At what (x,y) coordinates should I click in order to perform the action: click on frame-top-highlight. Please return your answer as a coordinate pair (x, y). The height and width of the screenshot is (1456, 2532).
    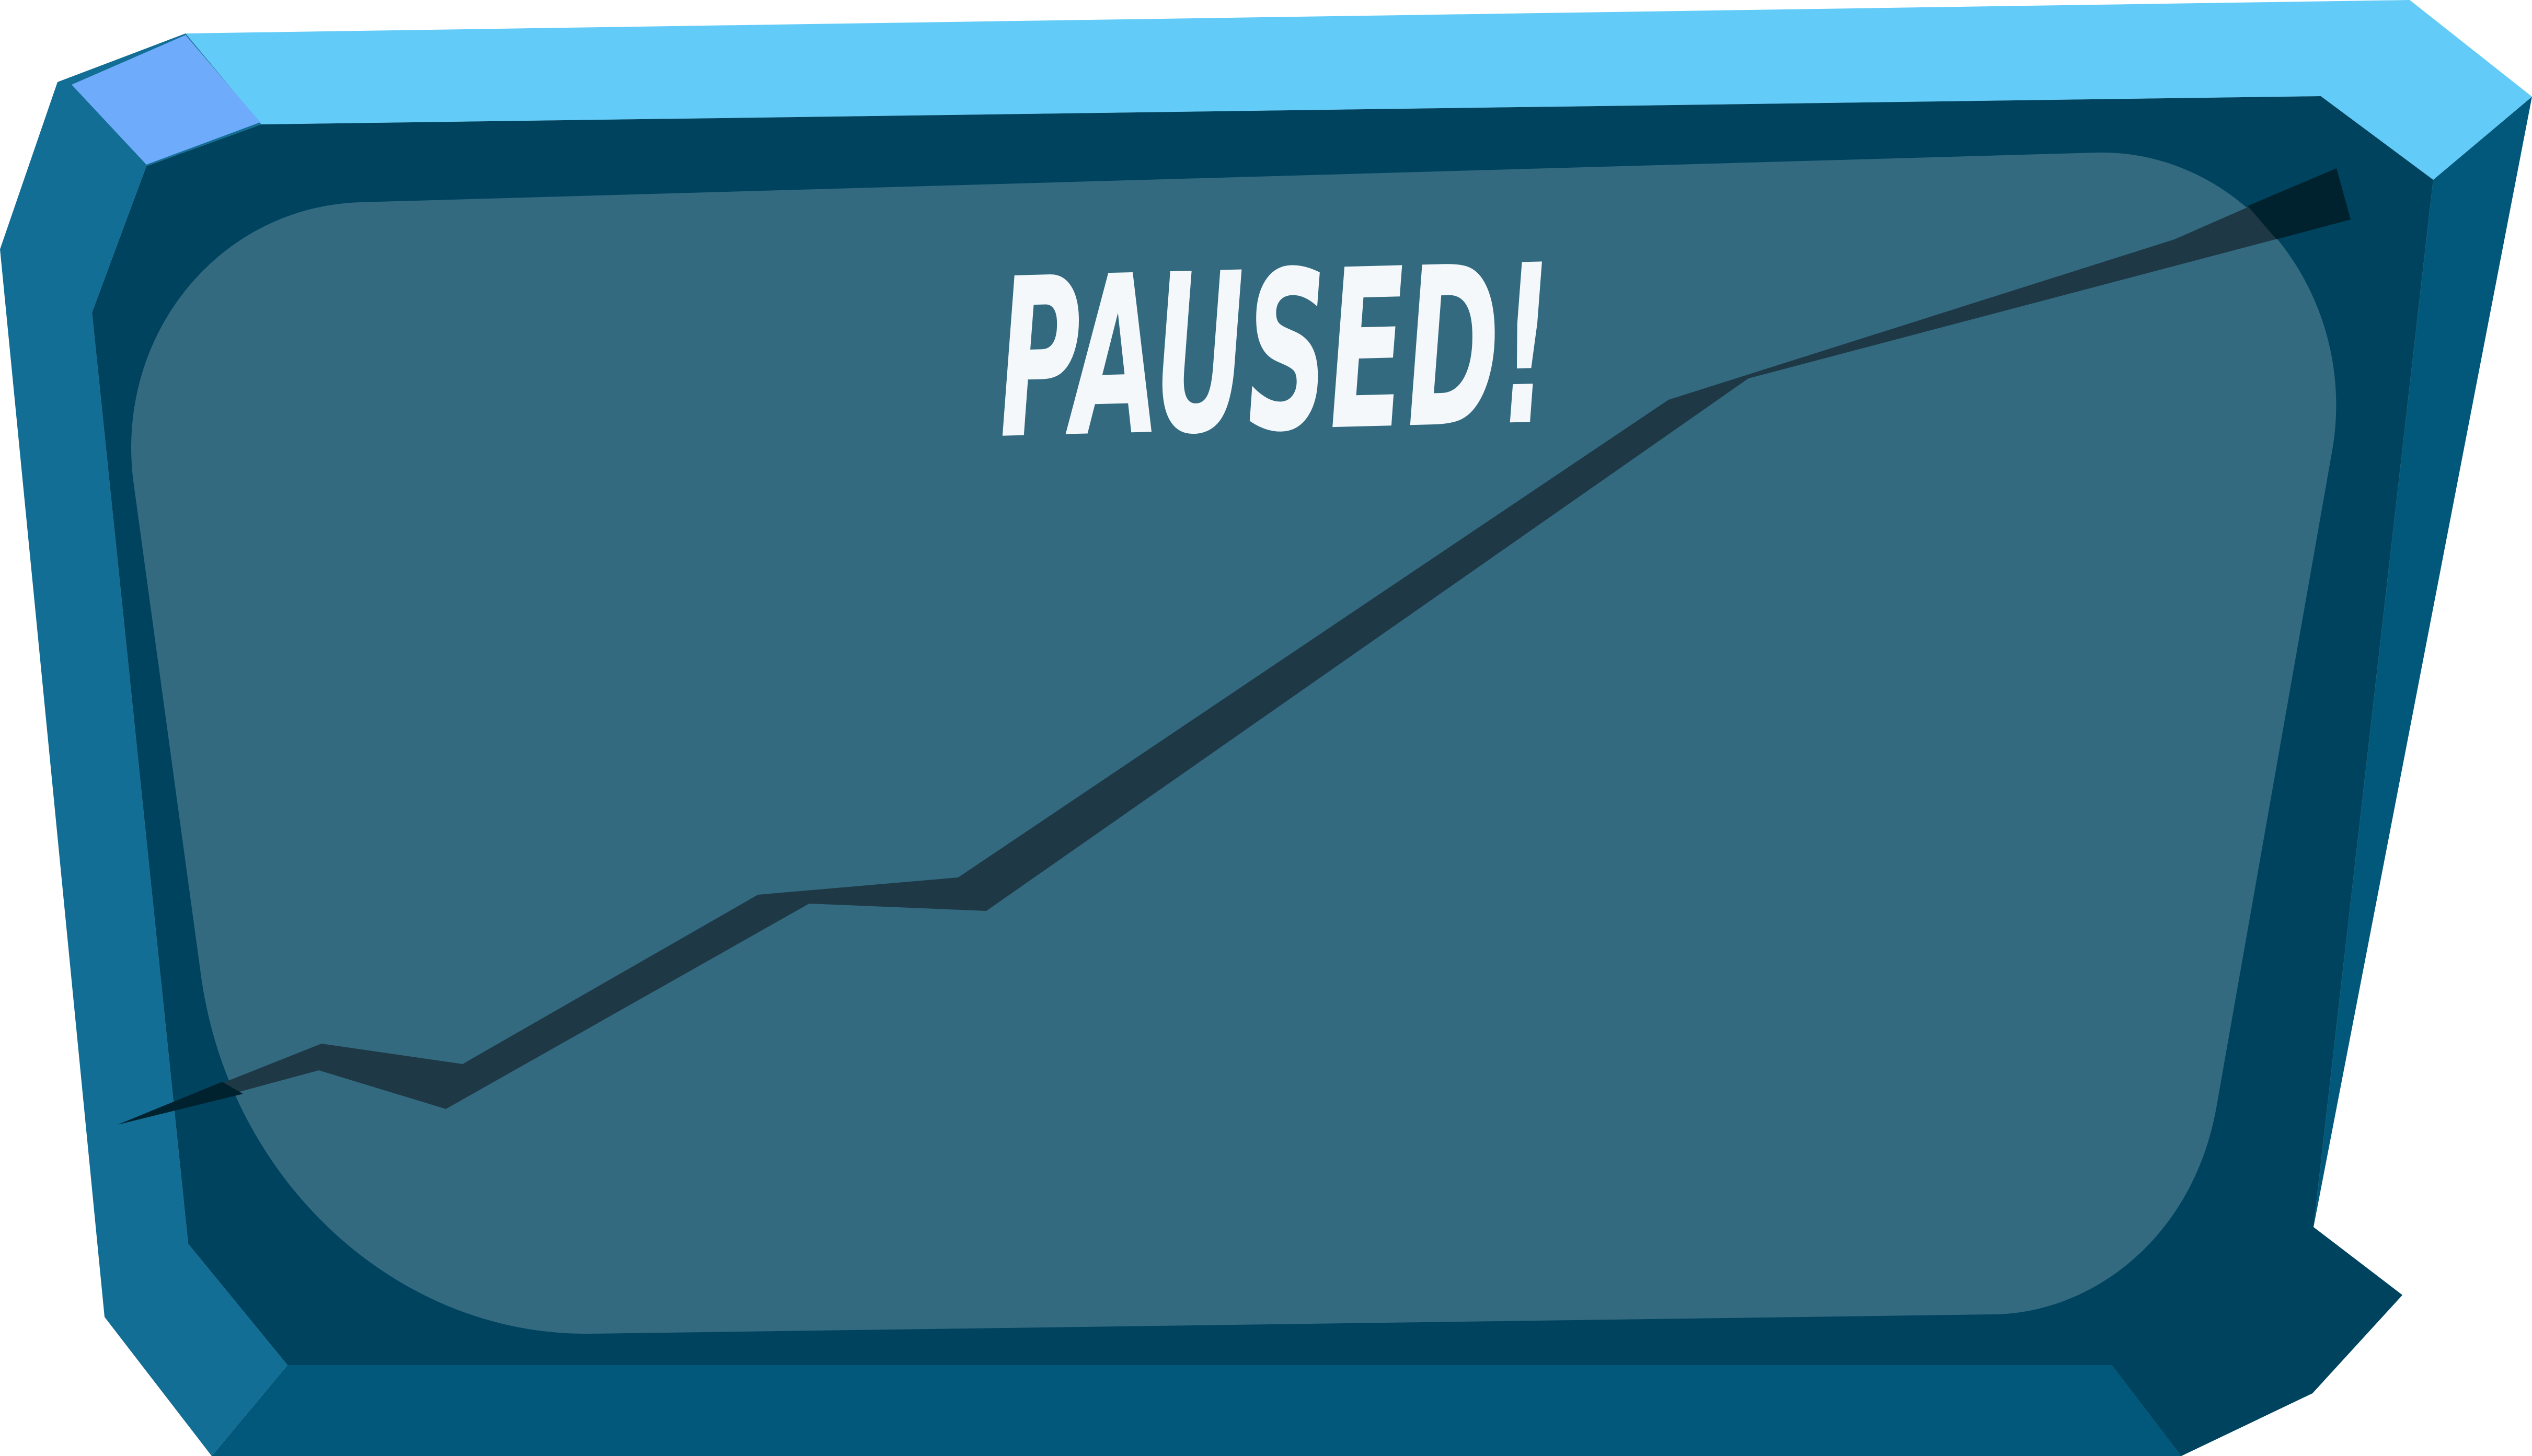
    Looking at the image, I should click on (1359, 90).